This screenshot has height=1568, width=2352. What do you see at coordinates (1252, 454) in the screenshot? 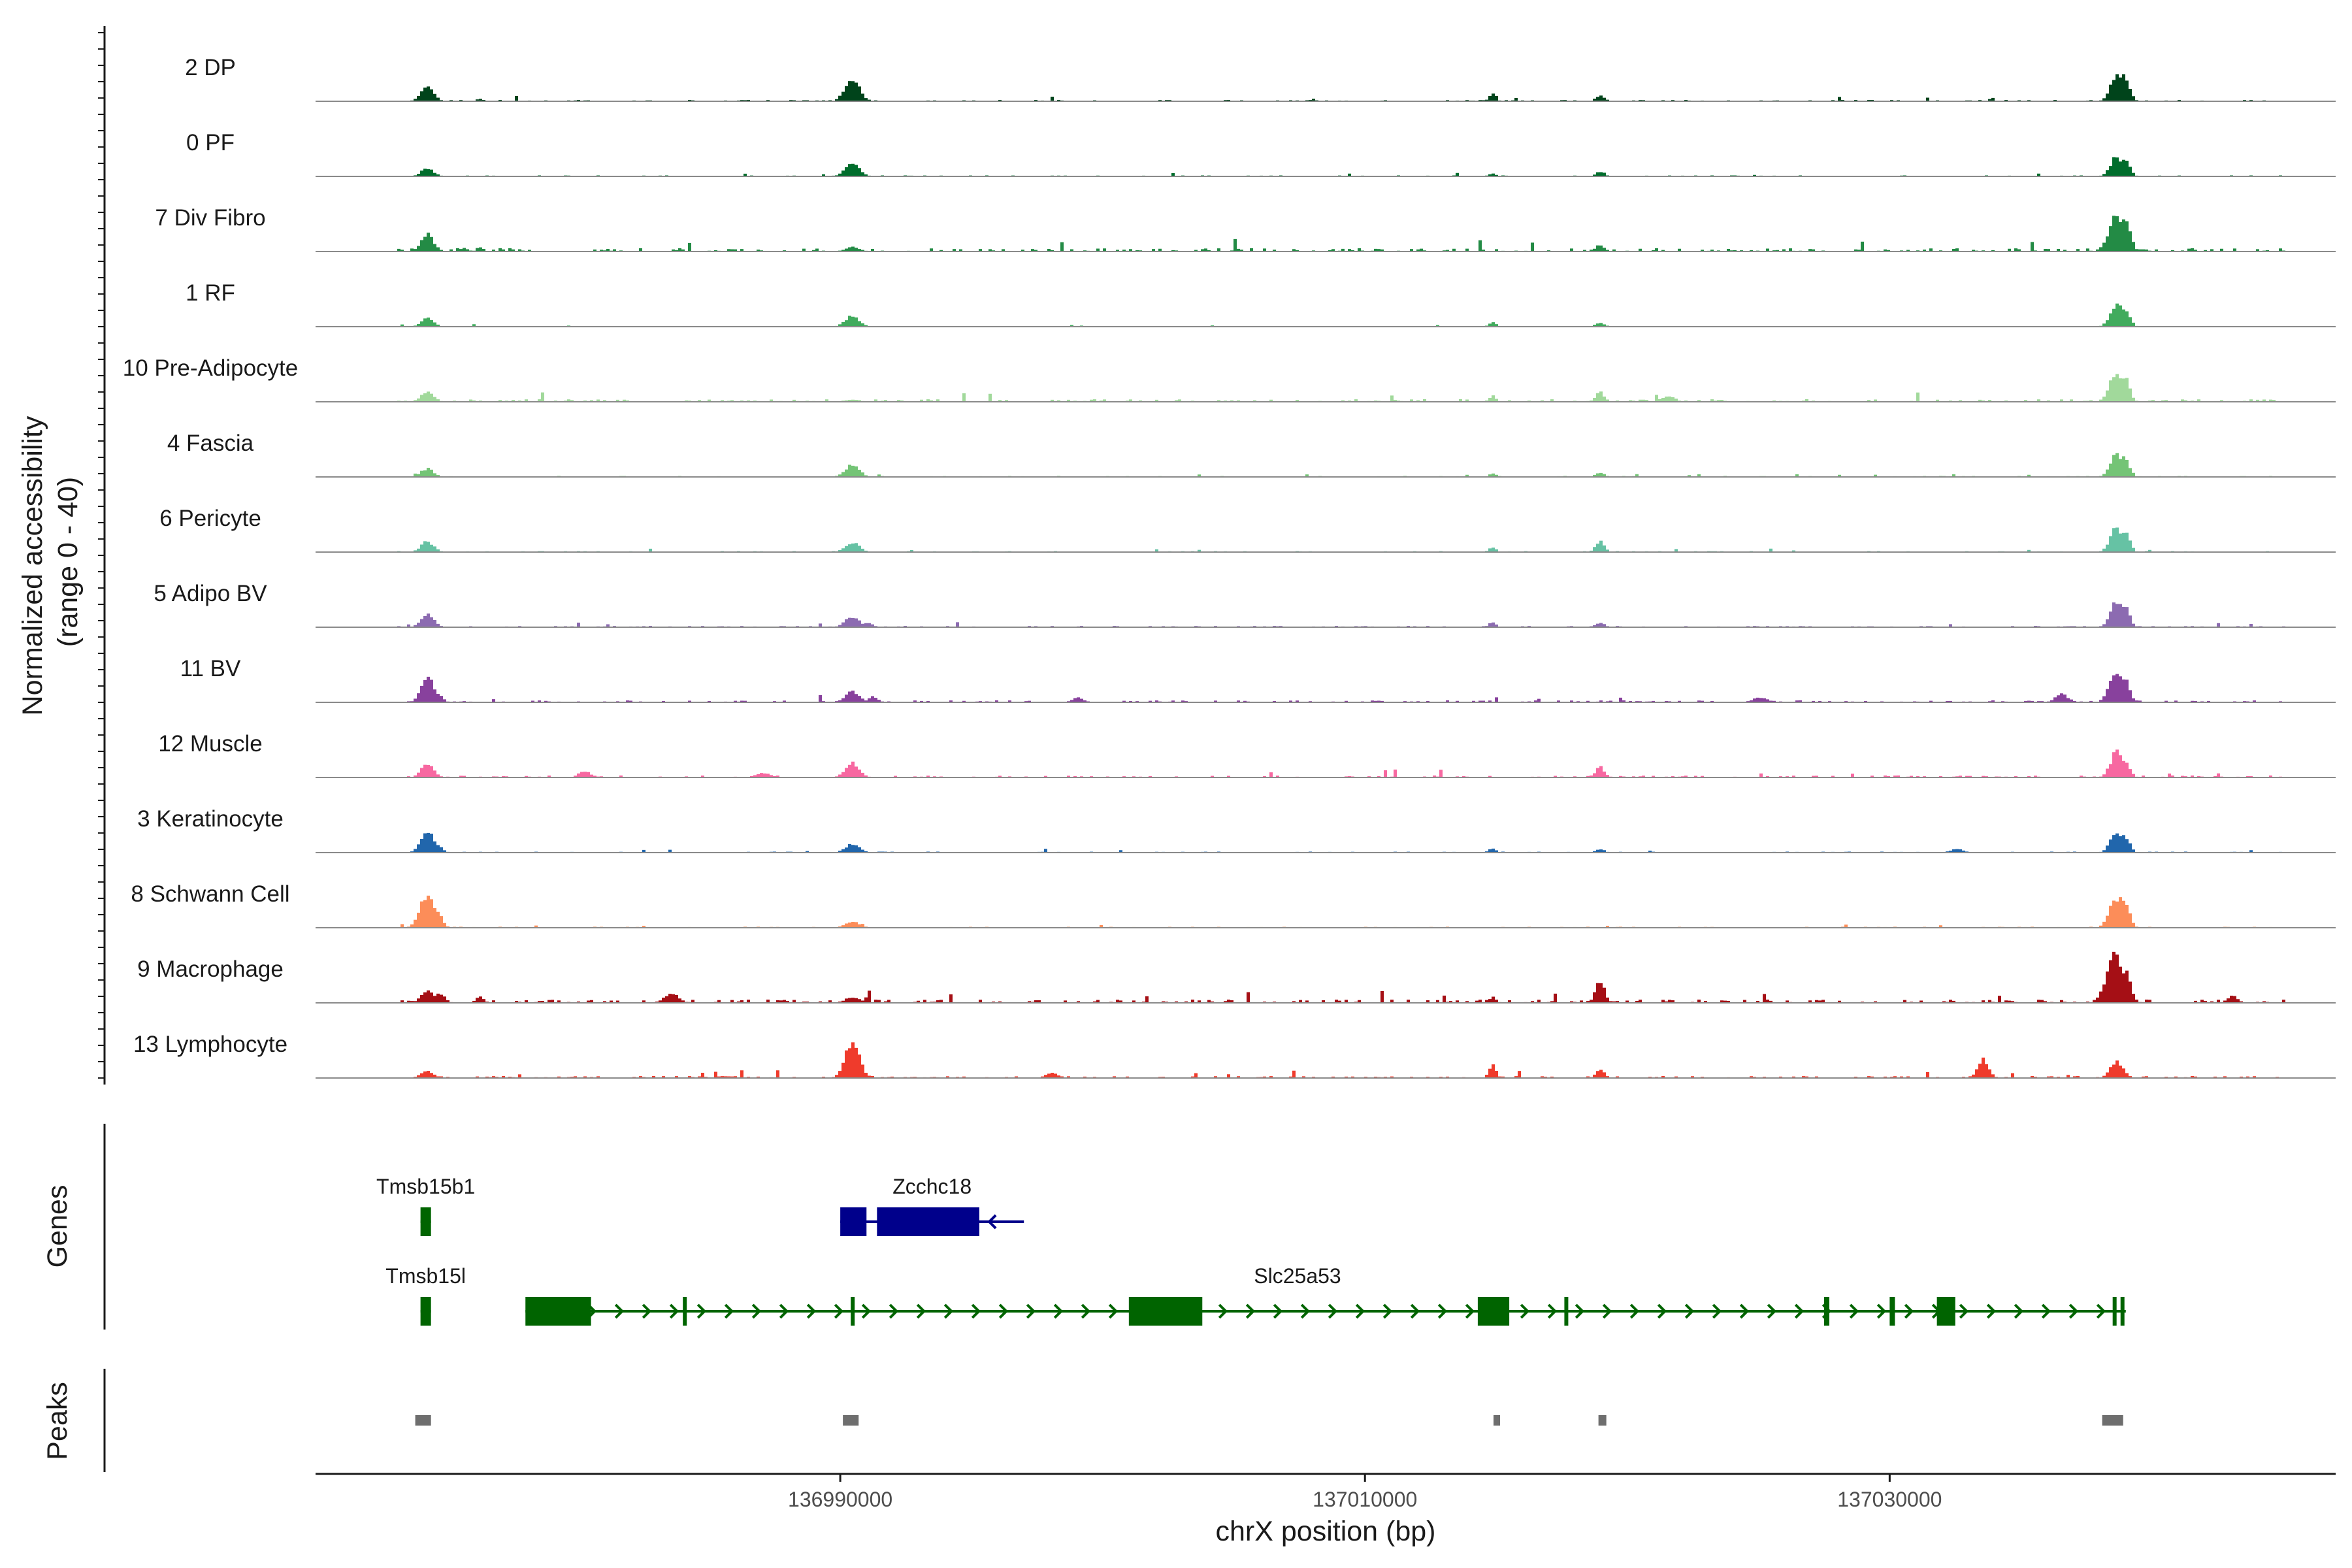
I see `track-6: 4 Fascia` at bounding box center [1252, 454].